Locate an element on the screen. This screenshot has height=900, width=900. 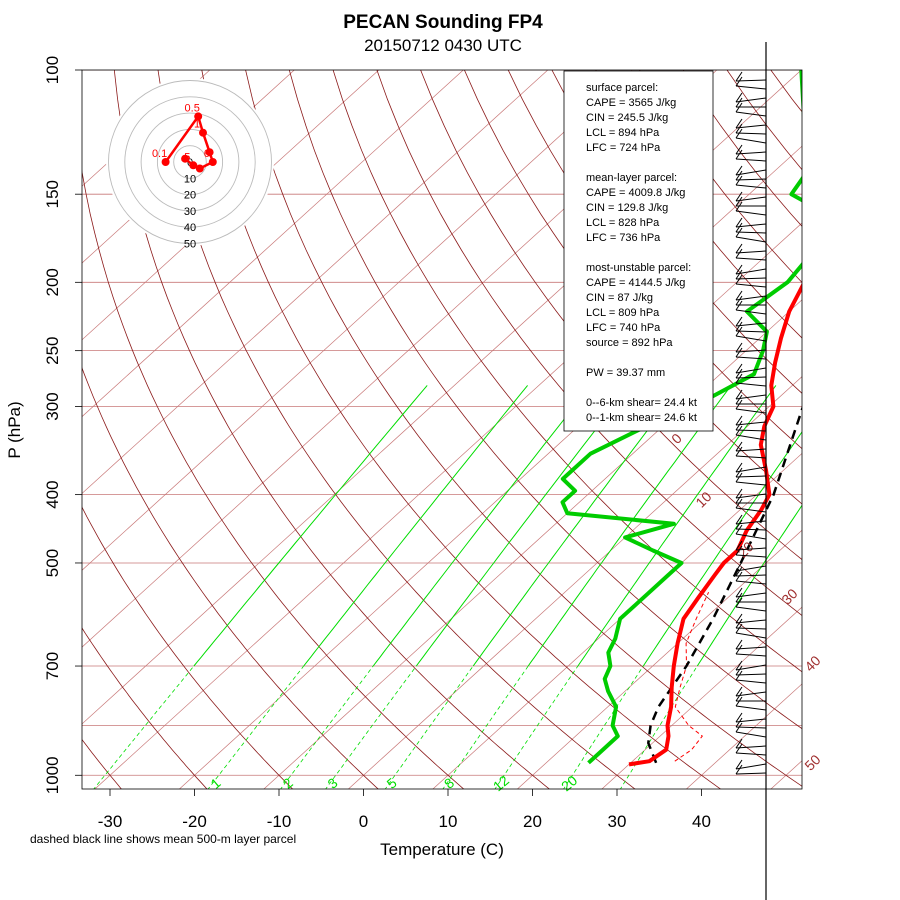
y-tick-label: 300 is located at coordinates (52, 406).